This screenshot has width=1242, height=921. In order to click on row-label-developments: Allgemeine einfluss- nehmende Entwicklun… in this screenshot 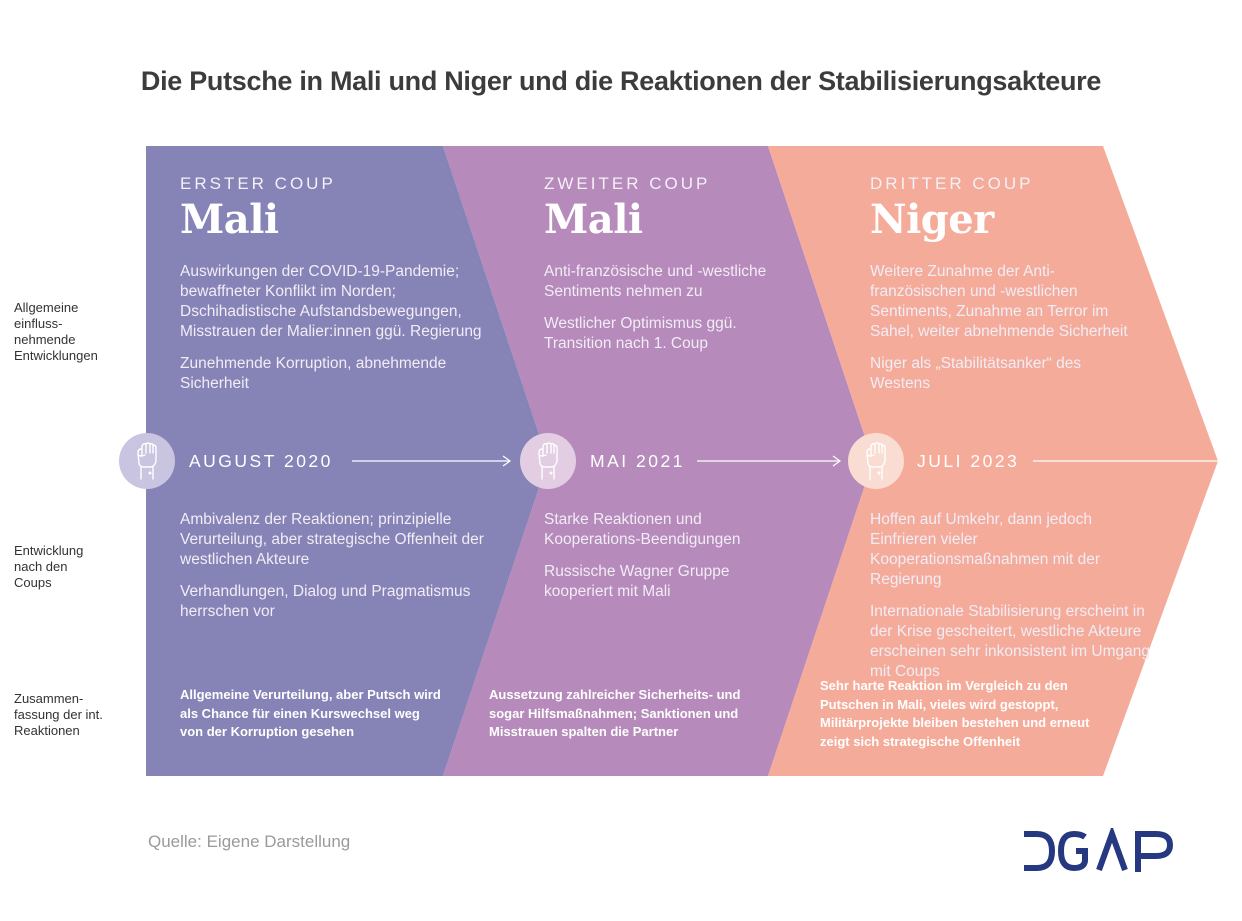, I will do `click(56, 331)`.